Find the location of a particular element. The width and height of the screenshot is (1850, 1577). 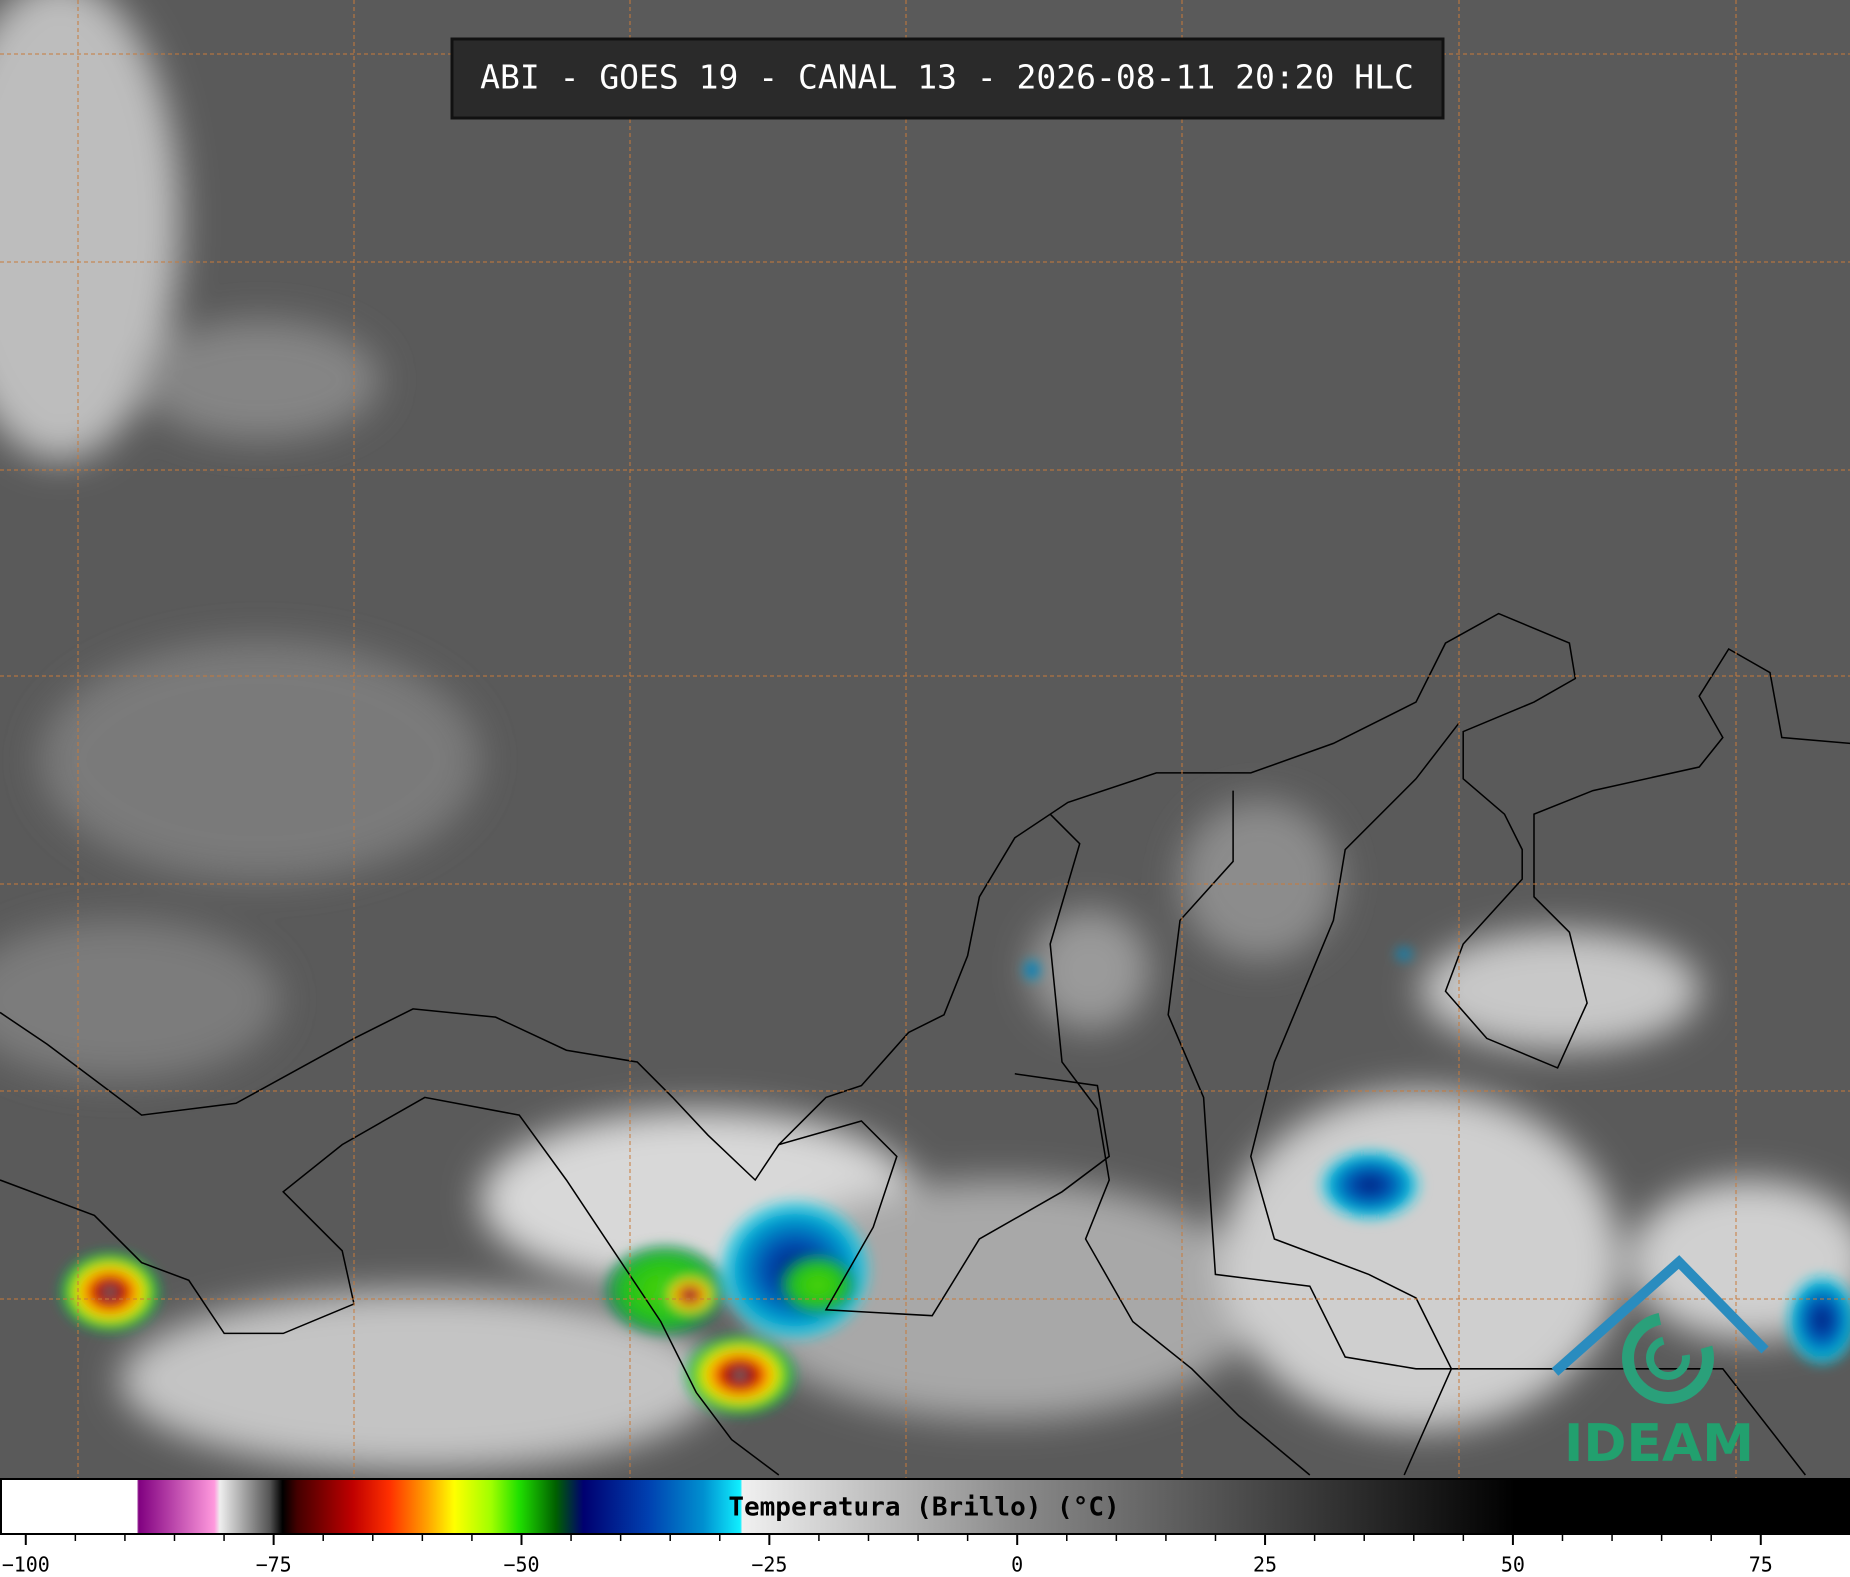

colorbar: Temperatura (Brillo) (°C) is located at coordinates (925, 1527).